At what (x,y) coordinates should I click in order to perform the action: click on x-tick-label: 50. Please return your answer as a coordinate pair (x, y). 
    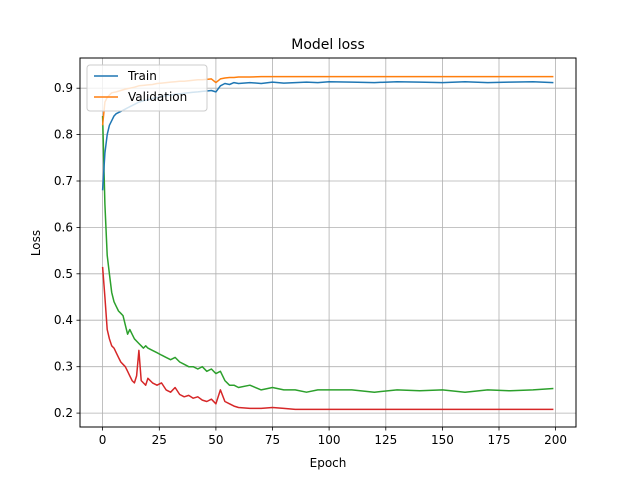
    Looking at the image, I should click on (215, 440).